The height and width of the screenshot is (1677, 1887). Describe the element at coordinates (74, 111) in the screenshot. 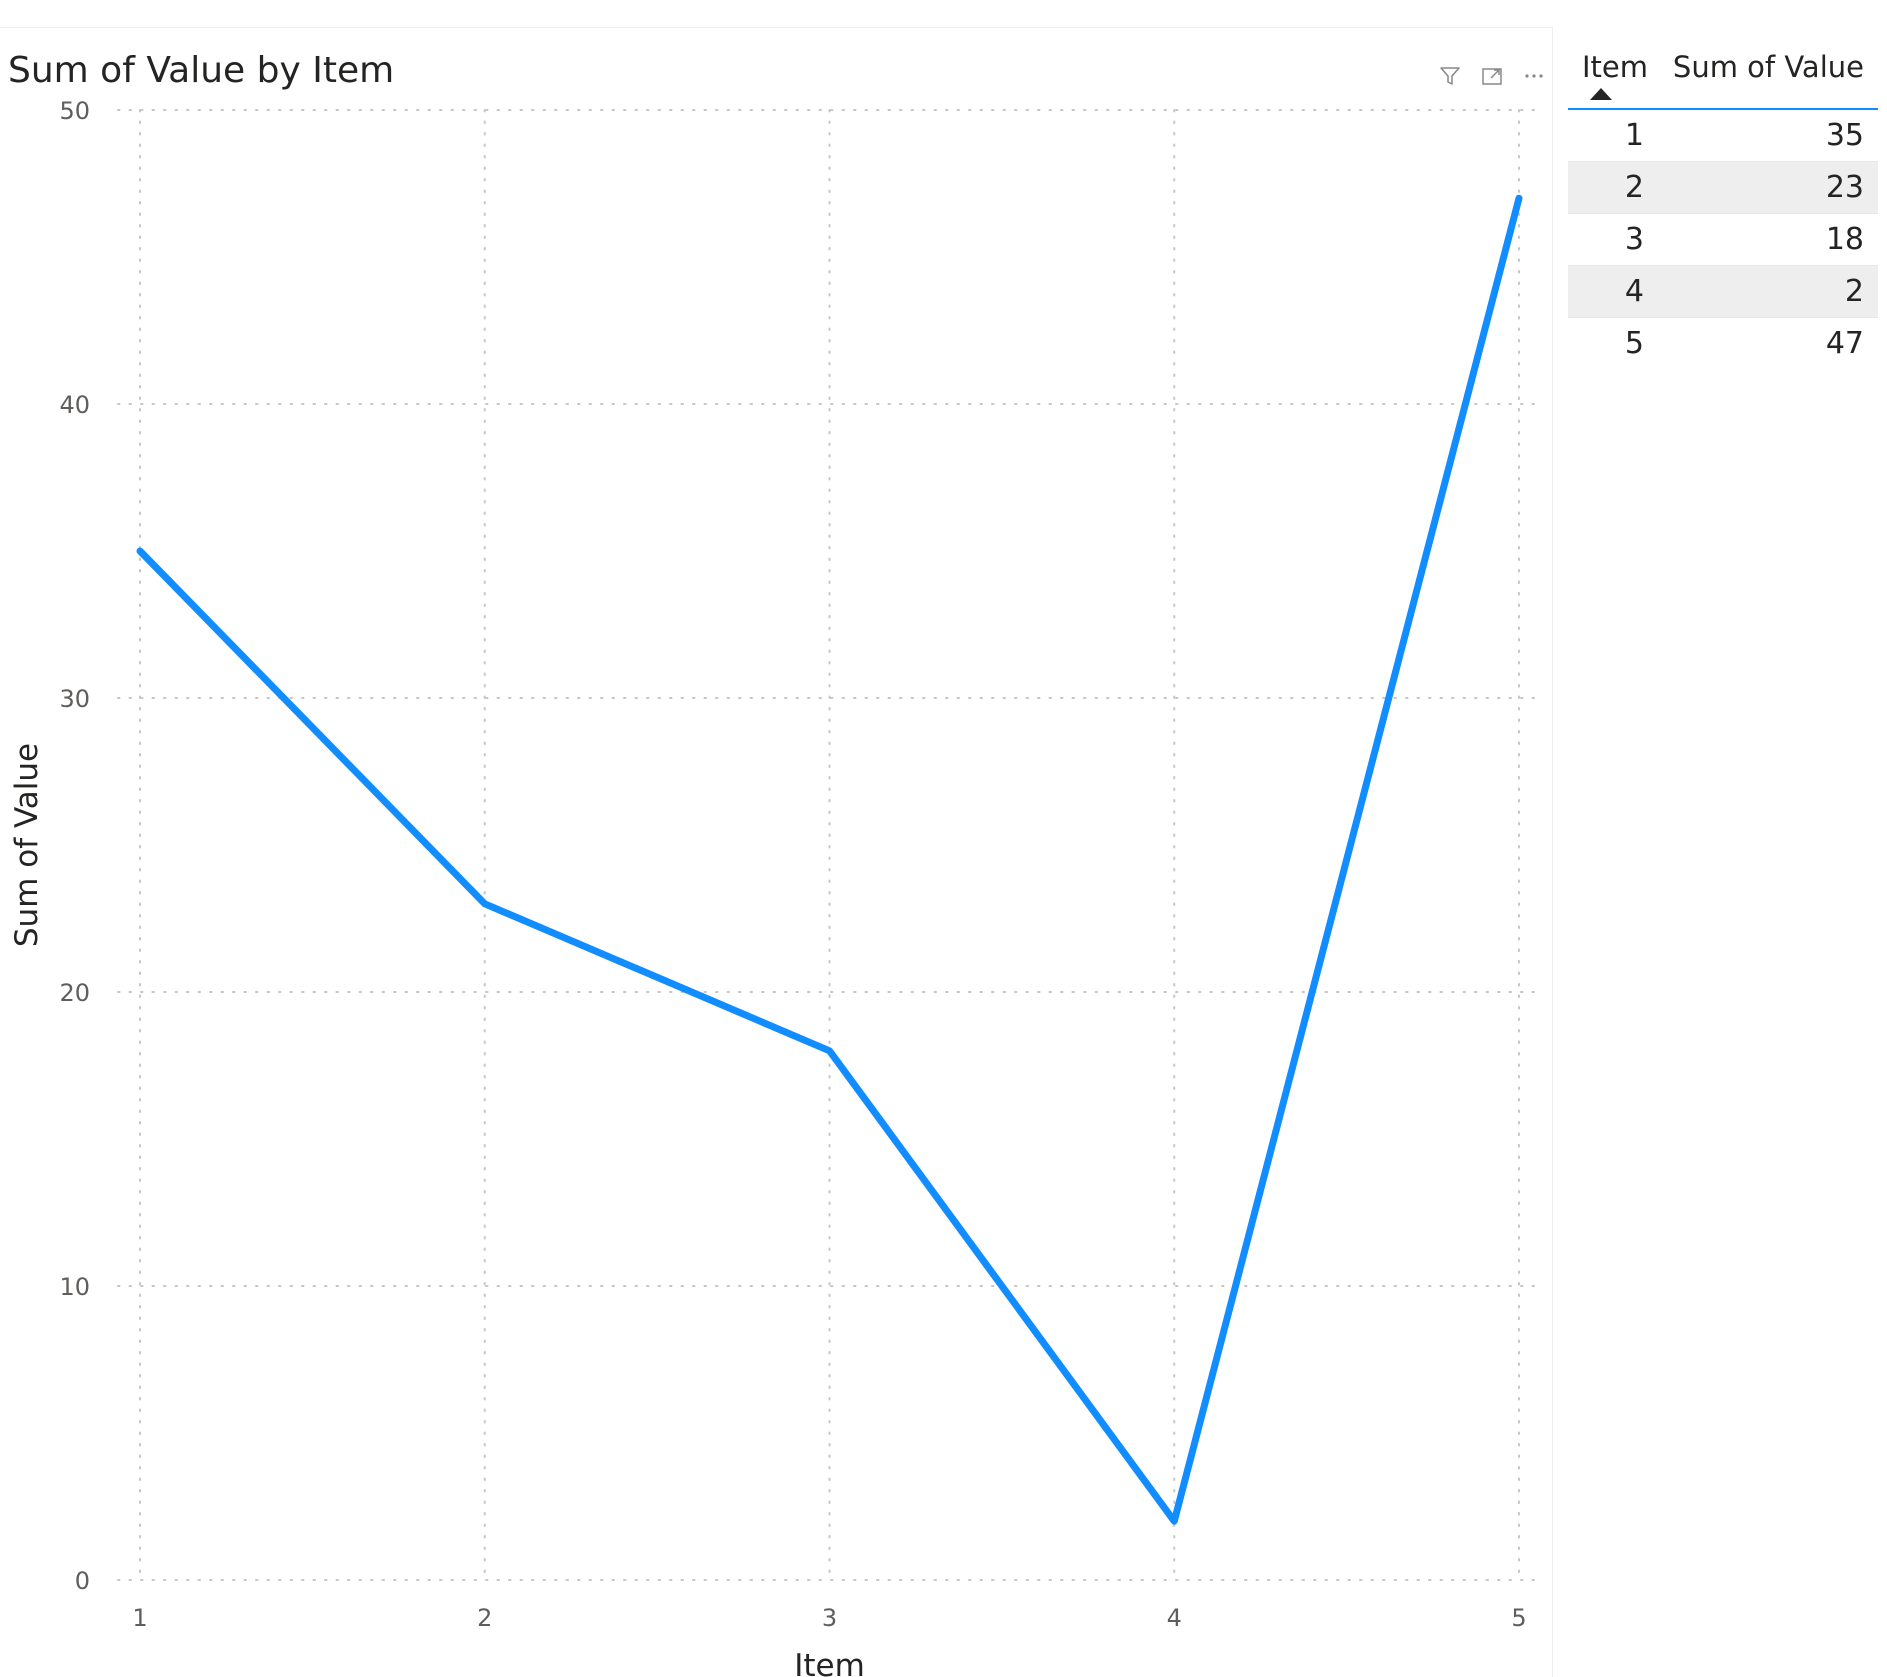

I see `y-tick-label: 50` at that location.